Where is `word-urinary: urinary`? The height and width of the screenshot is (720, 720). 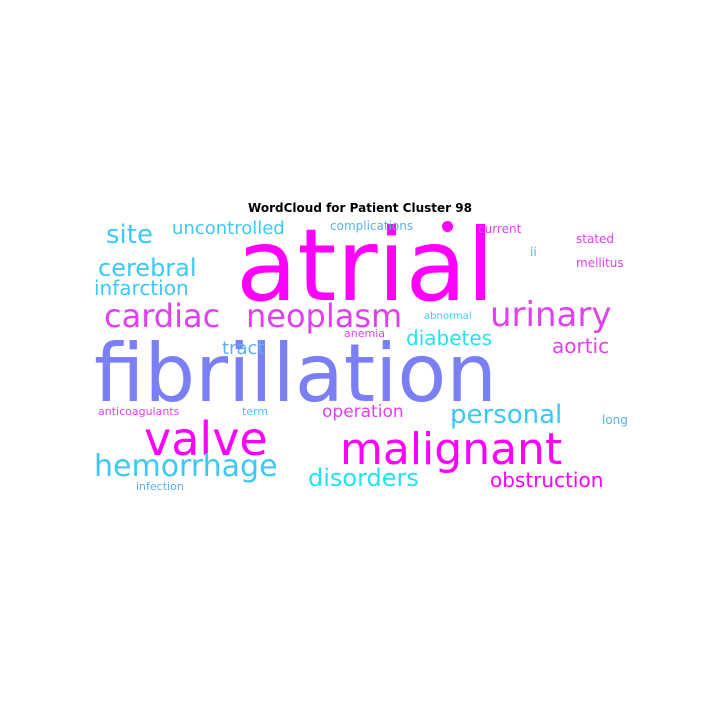 word-urinary: urinary is located at coordinates (551, 315).